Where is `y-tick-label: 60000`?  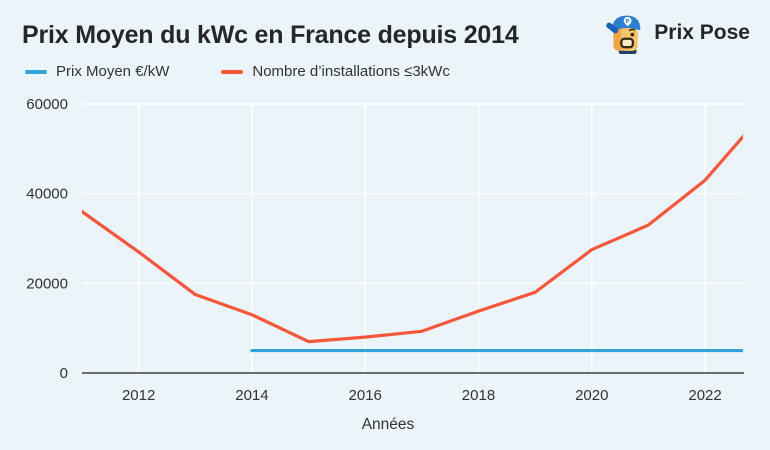
y-tick-label: 60000 is located at coordinates (47, 104).